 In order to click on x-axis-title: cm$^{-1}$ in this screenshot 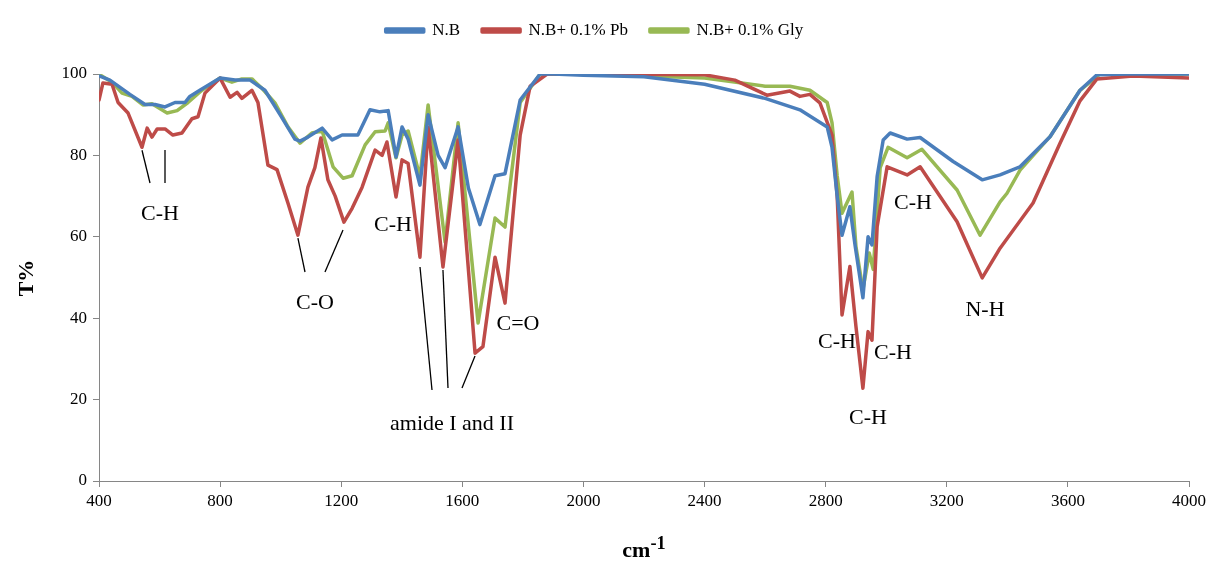, I will do `click(644, 548)`.